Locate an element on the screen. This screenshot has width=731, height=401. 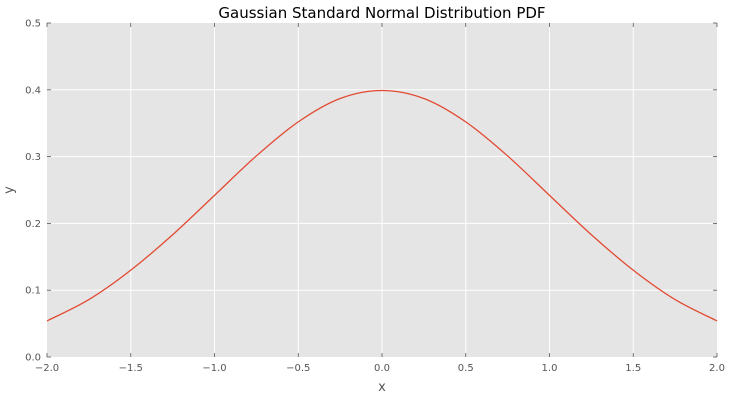
x-tick-label: −0.5 is located at coordinates (298, 368).